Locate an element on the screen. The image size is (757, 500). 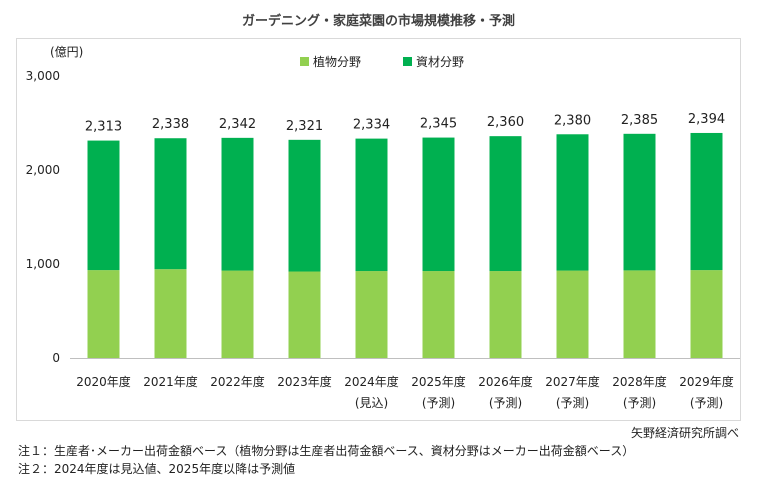
total-label: 2,338 is located at coordinates (170, 124).